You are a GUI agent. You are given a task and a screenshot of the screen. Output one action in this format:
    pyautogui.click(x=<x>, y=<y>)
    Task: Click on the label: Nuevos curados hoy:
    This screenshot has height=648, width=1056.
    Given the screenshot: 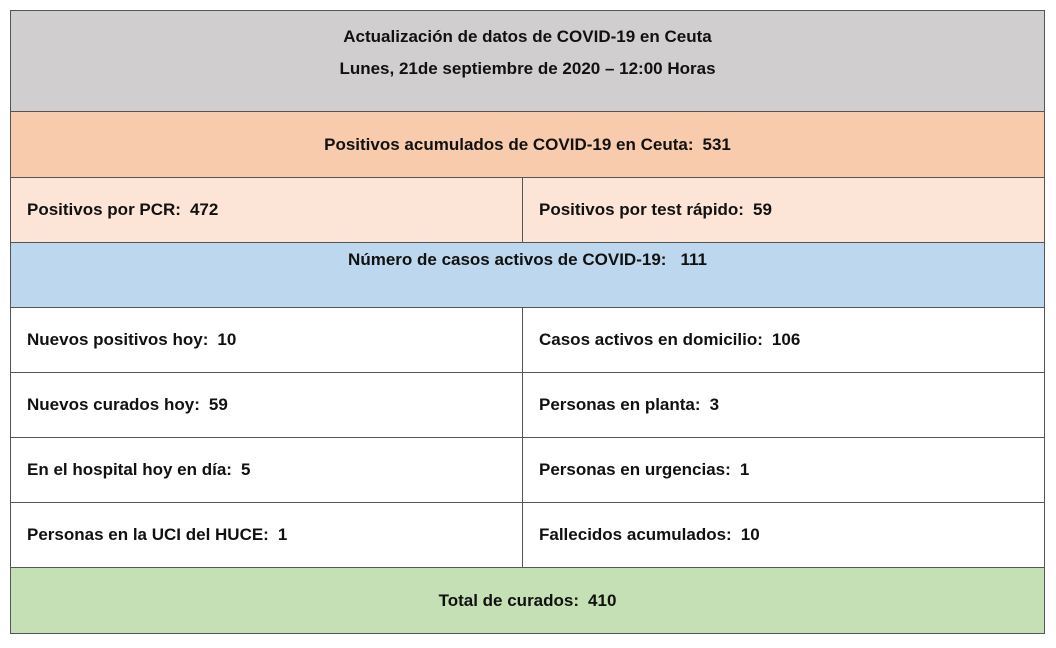 What is the action you would take?
    pyautogui.click(x=113, y=404)
    